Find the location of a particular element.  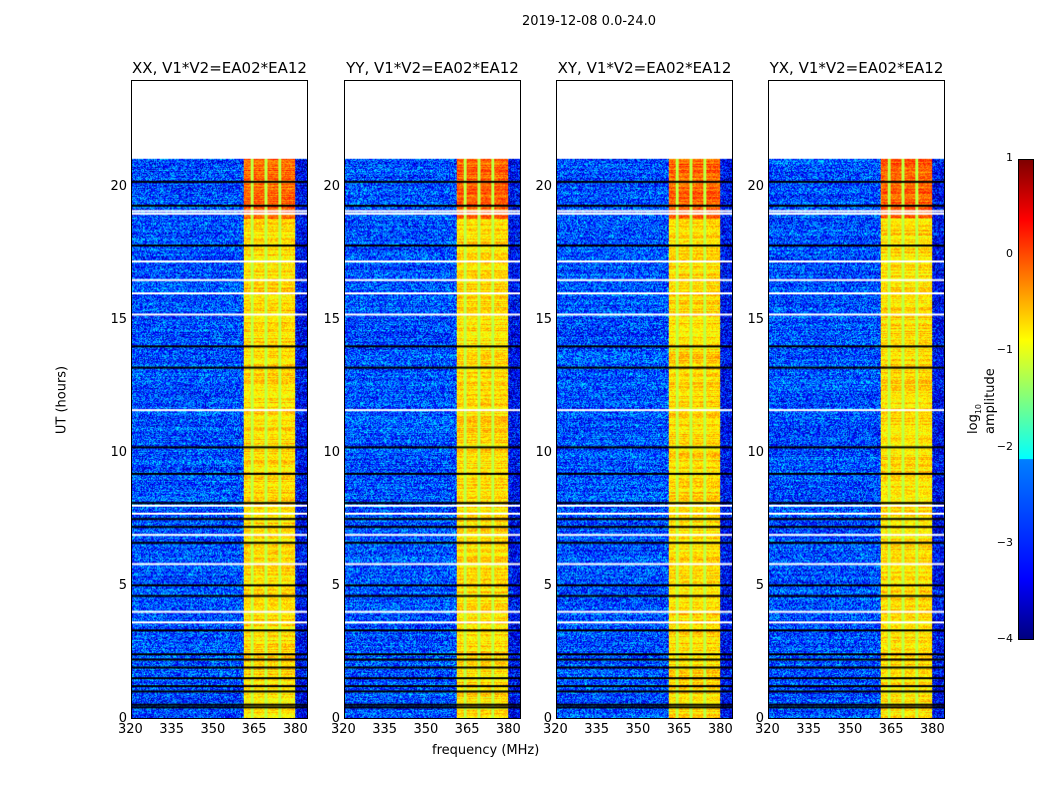

colorbar-tick-label: −2 is located at coordinates (1004, 446).